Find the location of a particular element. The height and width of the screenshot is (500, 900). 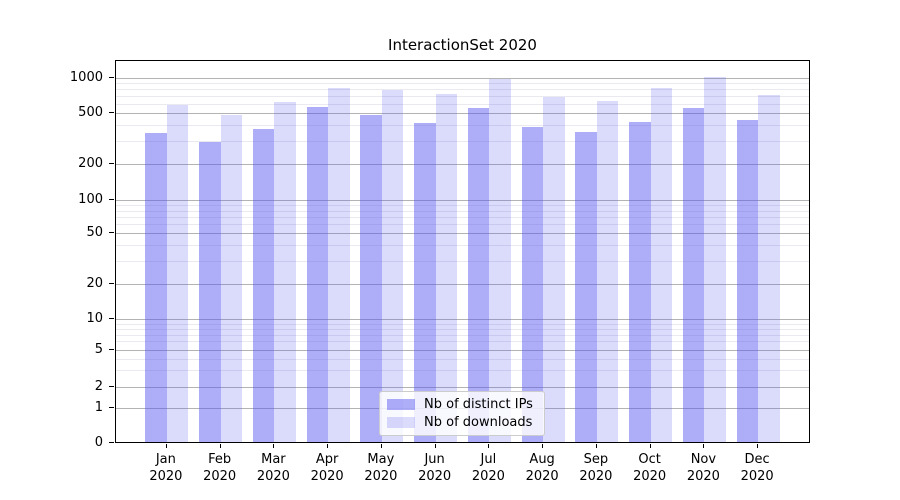

legend-swatch-downloads is located at coordinates (401, 422).